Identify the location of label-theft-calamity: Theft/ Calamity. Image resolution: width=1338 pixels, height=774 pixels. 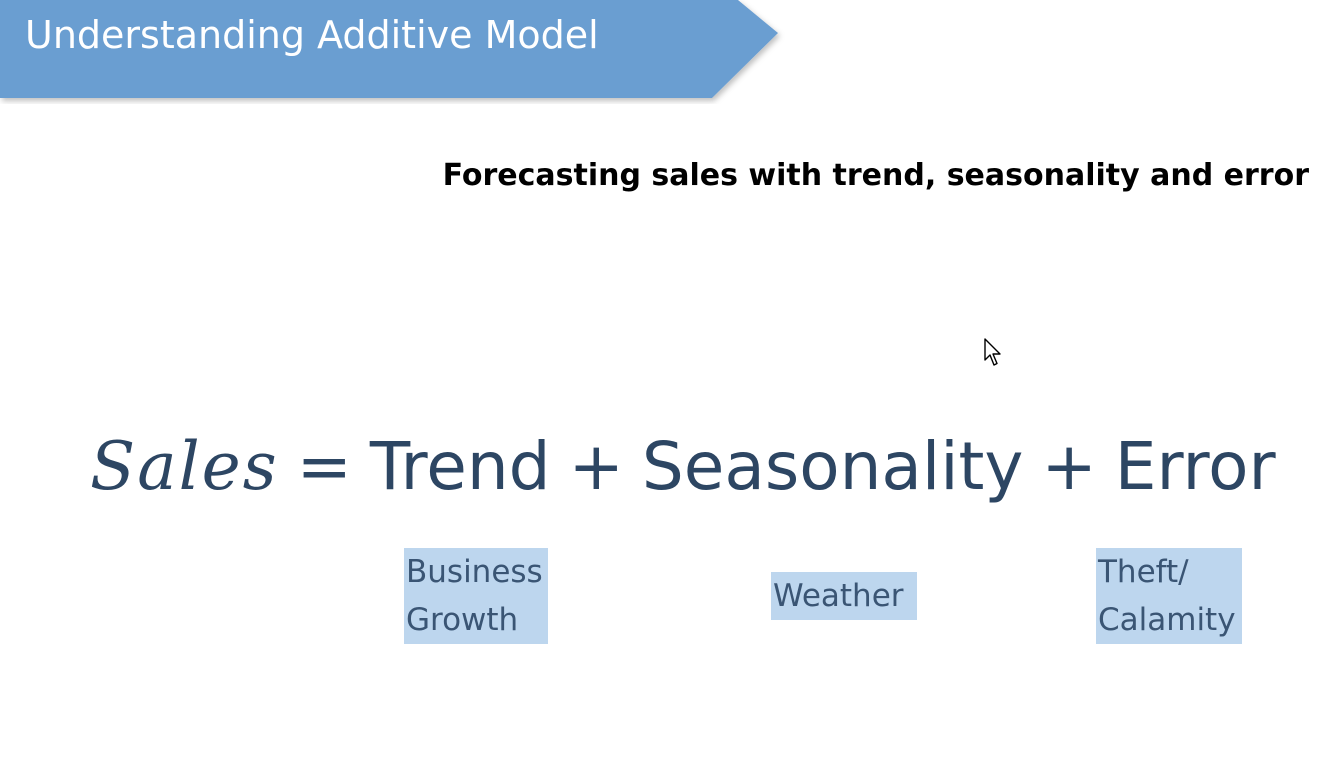
(1169, 596).